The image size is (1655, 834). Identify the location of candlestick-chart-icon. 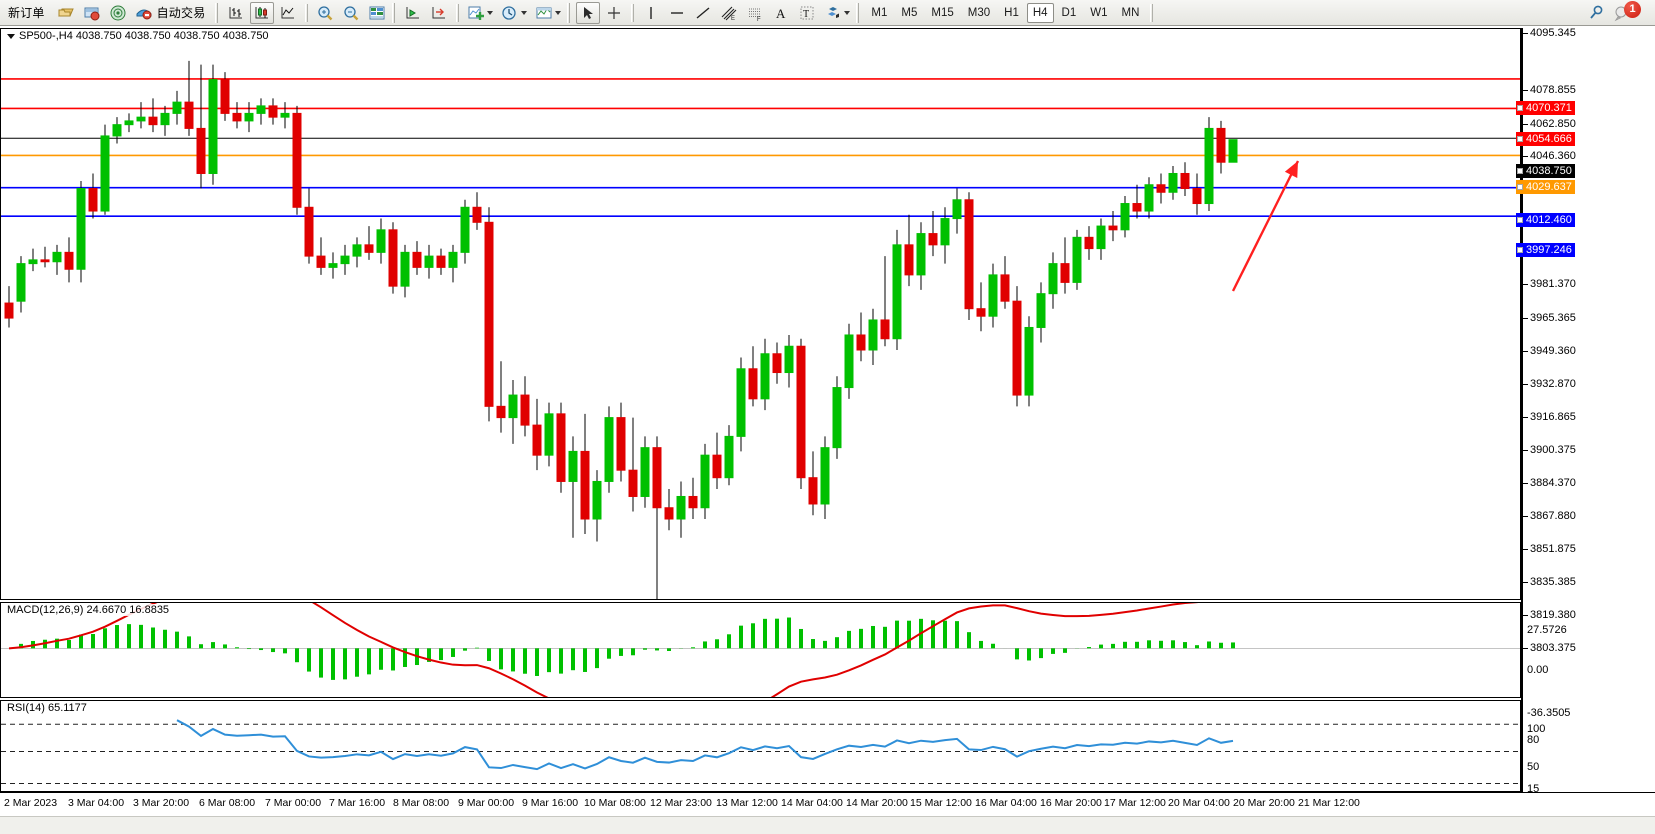
(262, 12).